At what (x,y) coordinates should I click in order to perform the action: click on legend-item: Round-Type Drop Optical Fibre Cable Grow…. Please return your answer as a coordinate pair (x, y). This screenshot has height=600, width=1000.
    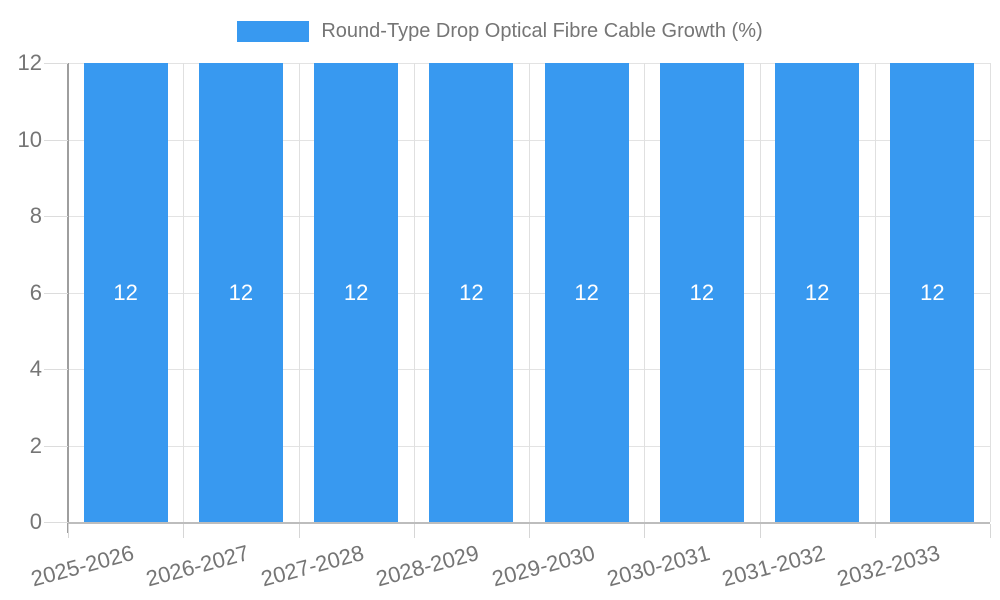
    Looking at the image, I should click on (500, 31).